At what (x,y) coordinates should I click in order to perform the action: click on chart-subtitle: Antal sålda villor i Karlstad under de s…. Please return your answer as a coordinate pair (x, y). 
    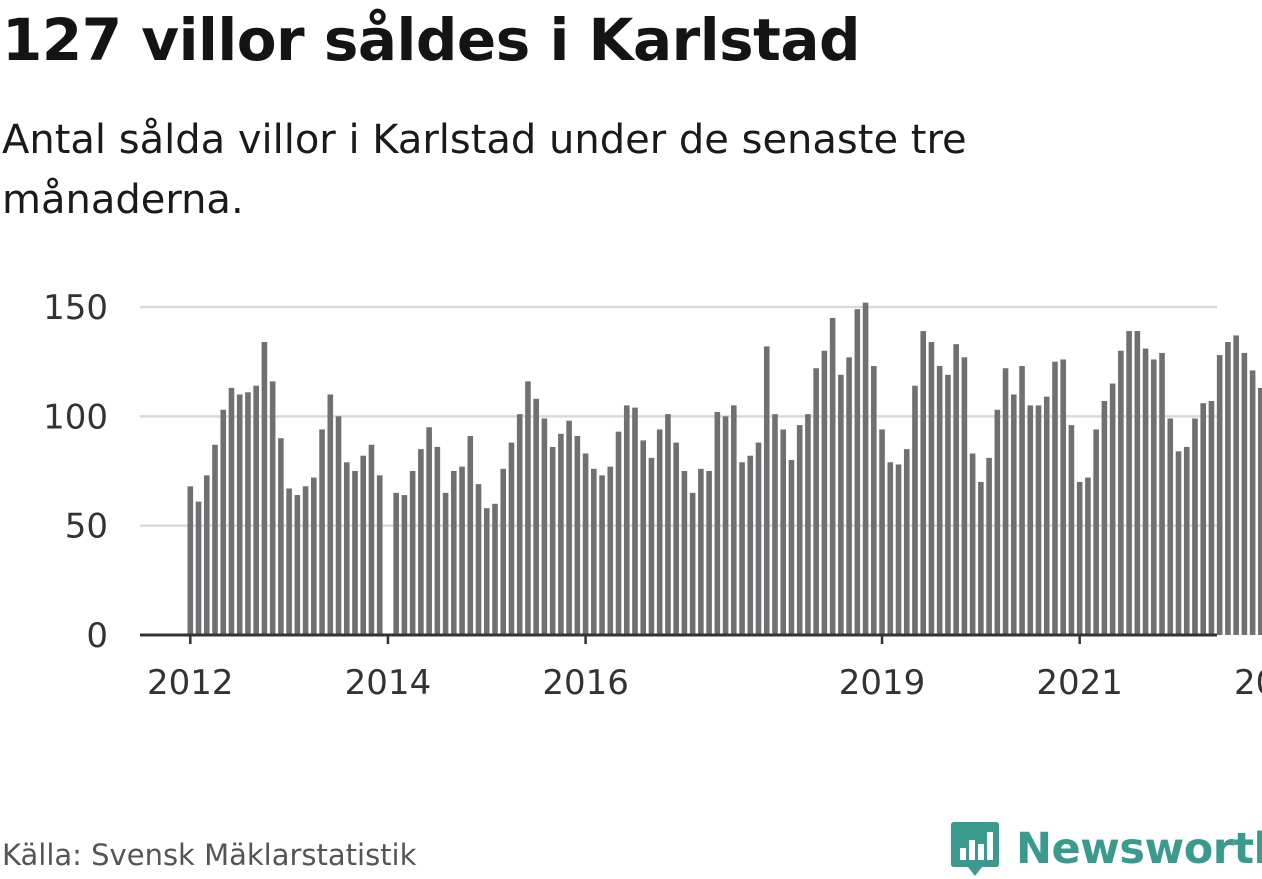
    Looking at the image, I should click on (484, 170).